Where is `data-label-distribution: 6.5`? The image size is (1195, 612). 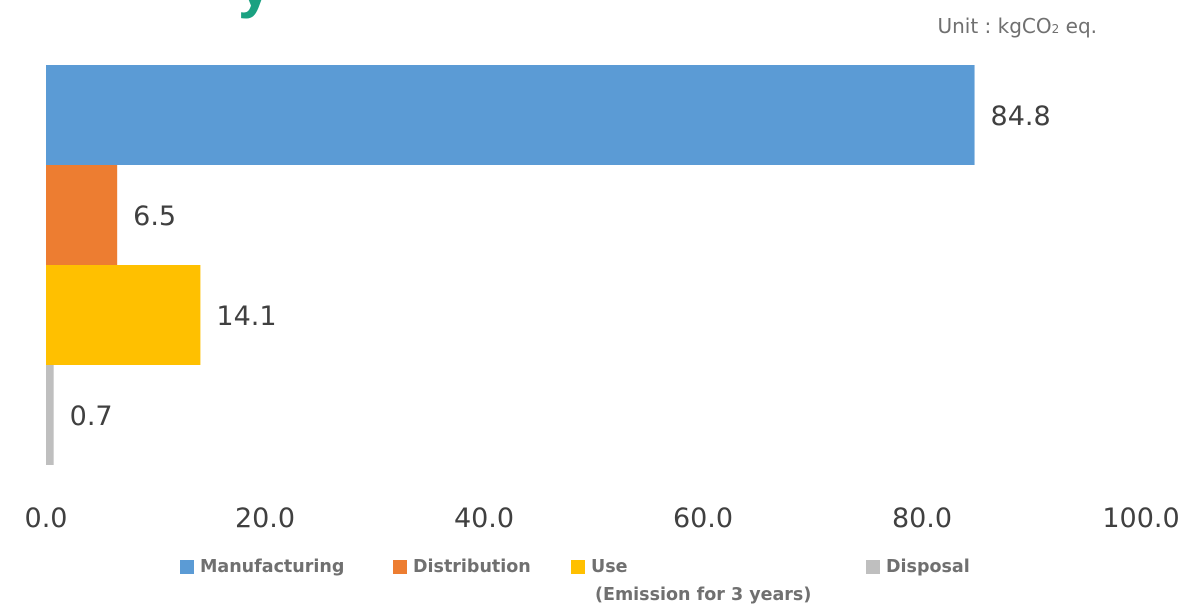 data-label-distribution: 6.5 is located at coordinates (154, 216).